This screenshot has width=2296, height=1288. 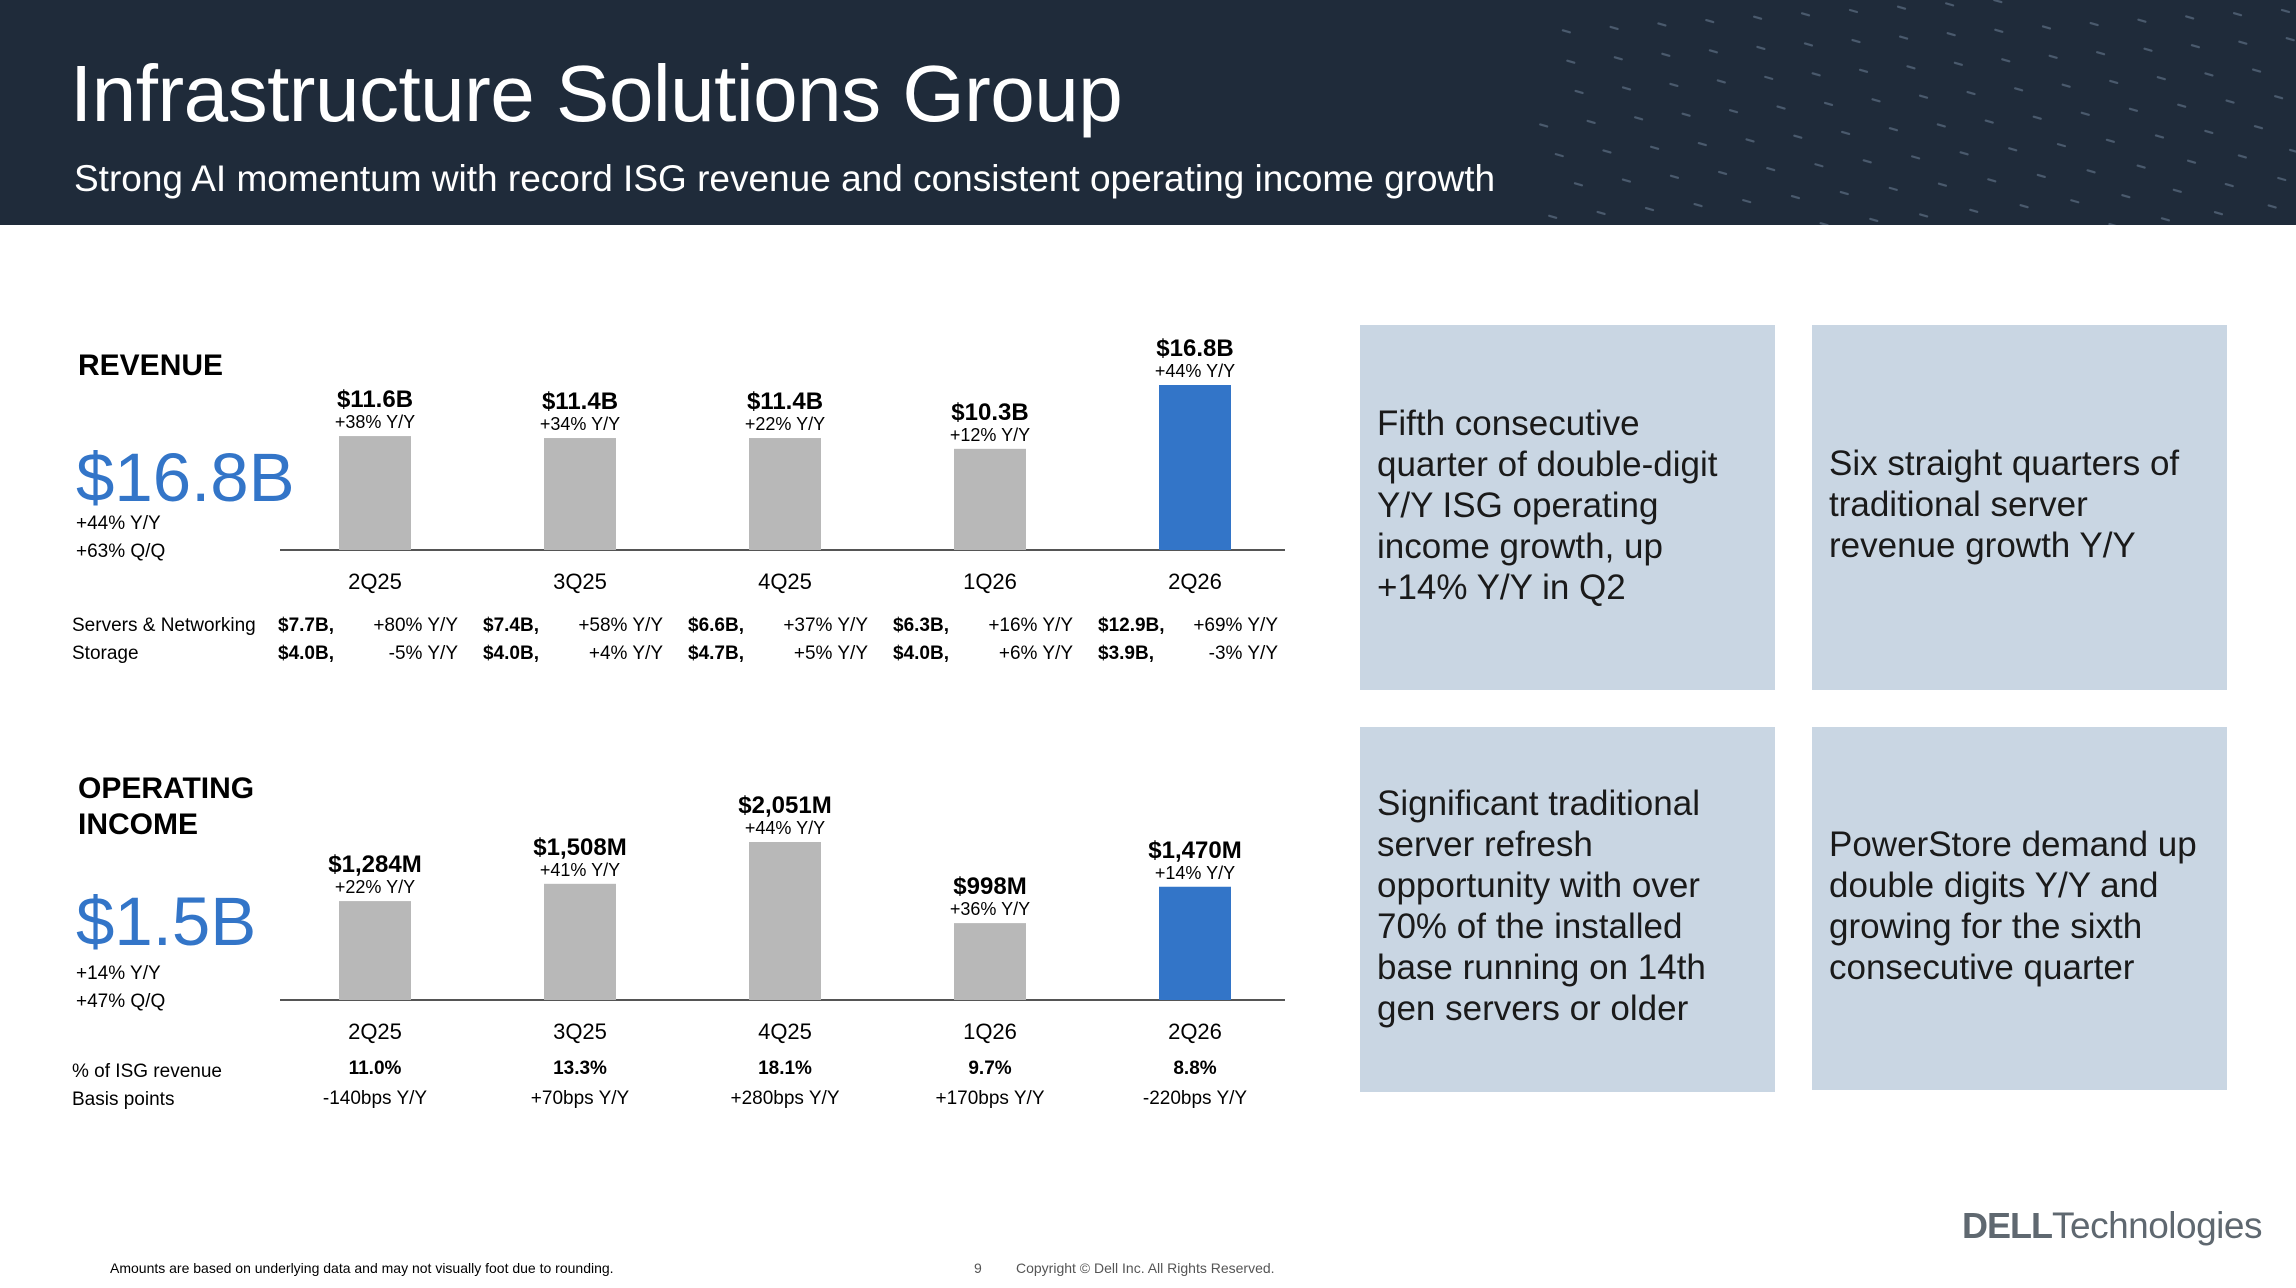 What do you see at coordinates (1195, 371) in the screenshot?
I see `revenue-growth-label: +44% Y/Y` at bounding box center [1195, 371].